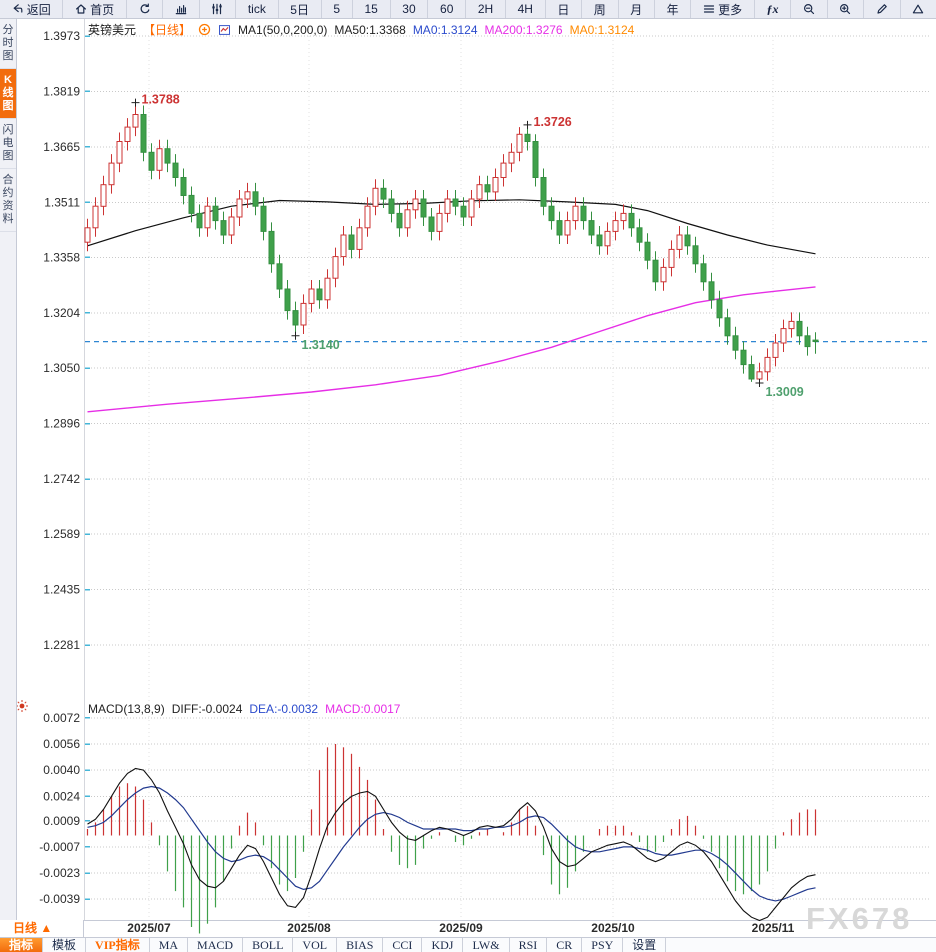  I want to click on svg-text: 1.3140, so click(321, 345).